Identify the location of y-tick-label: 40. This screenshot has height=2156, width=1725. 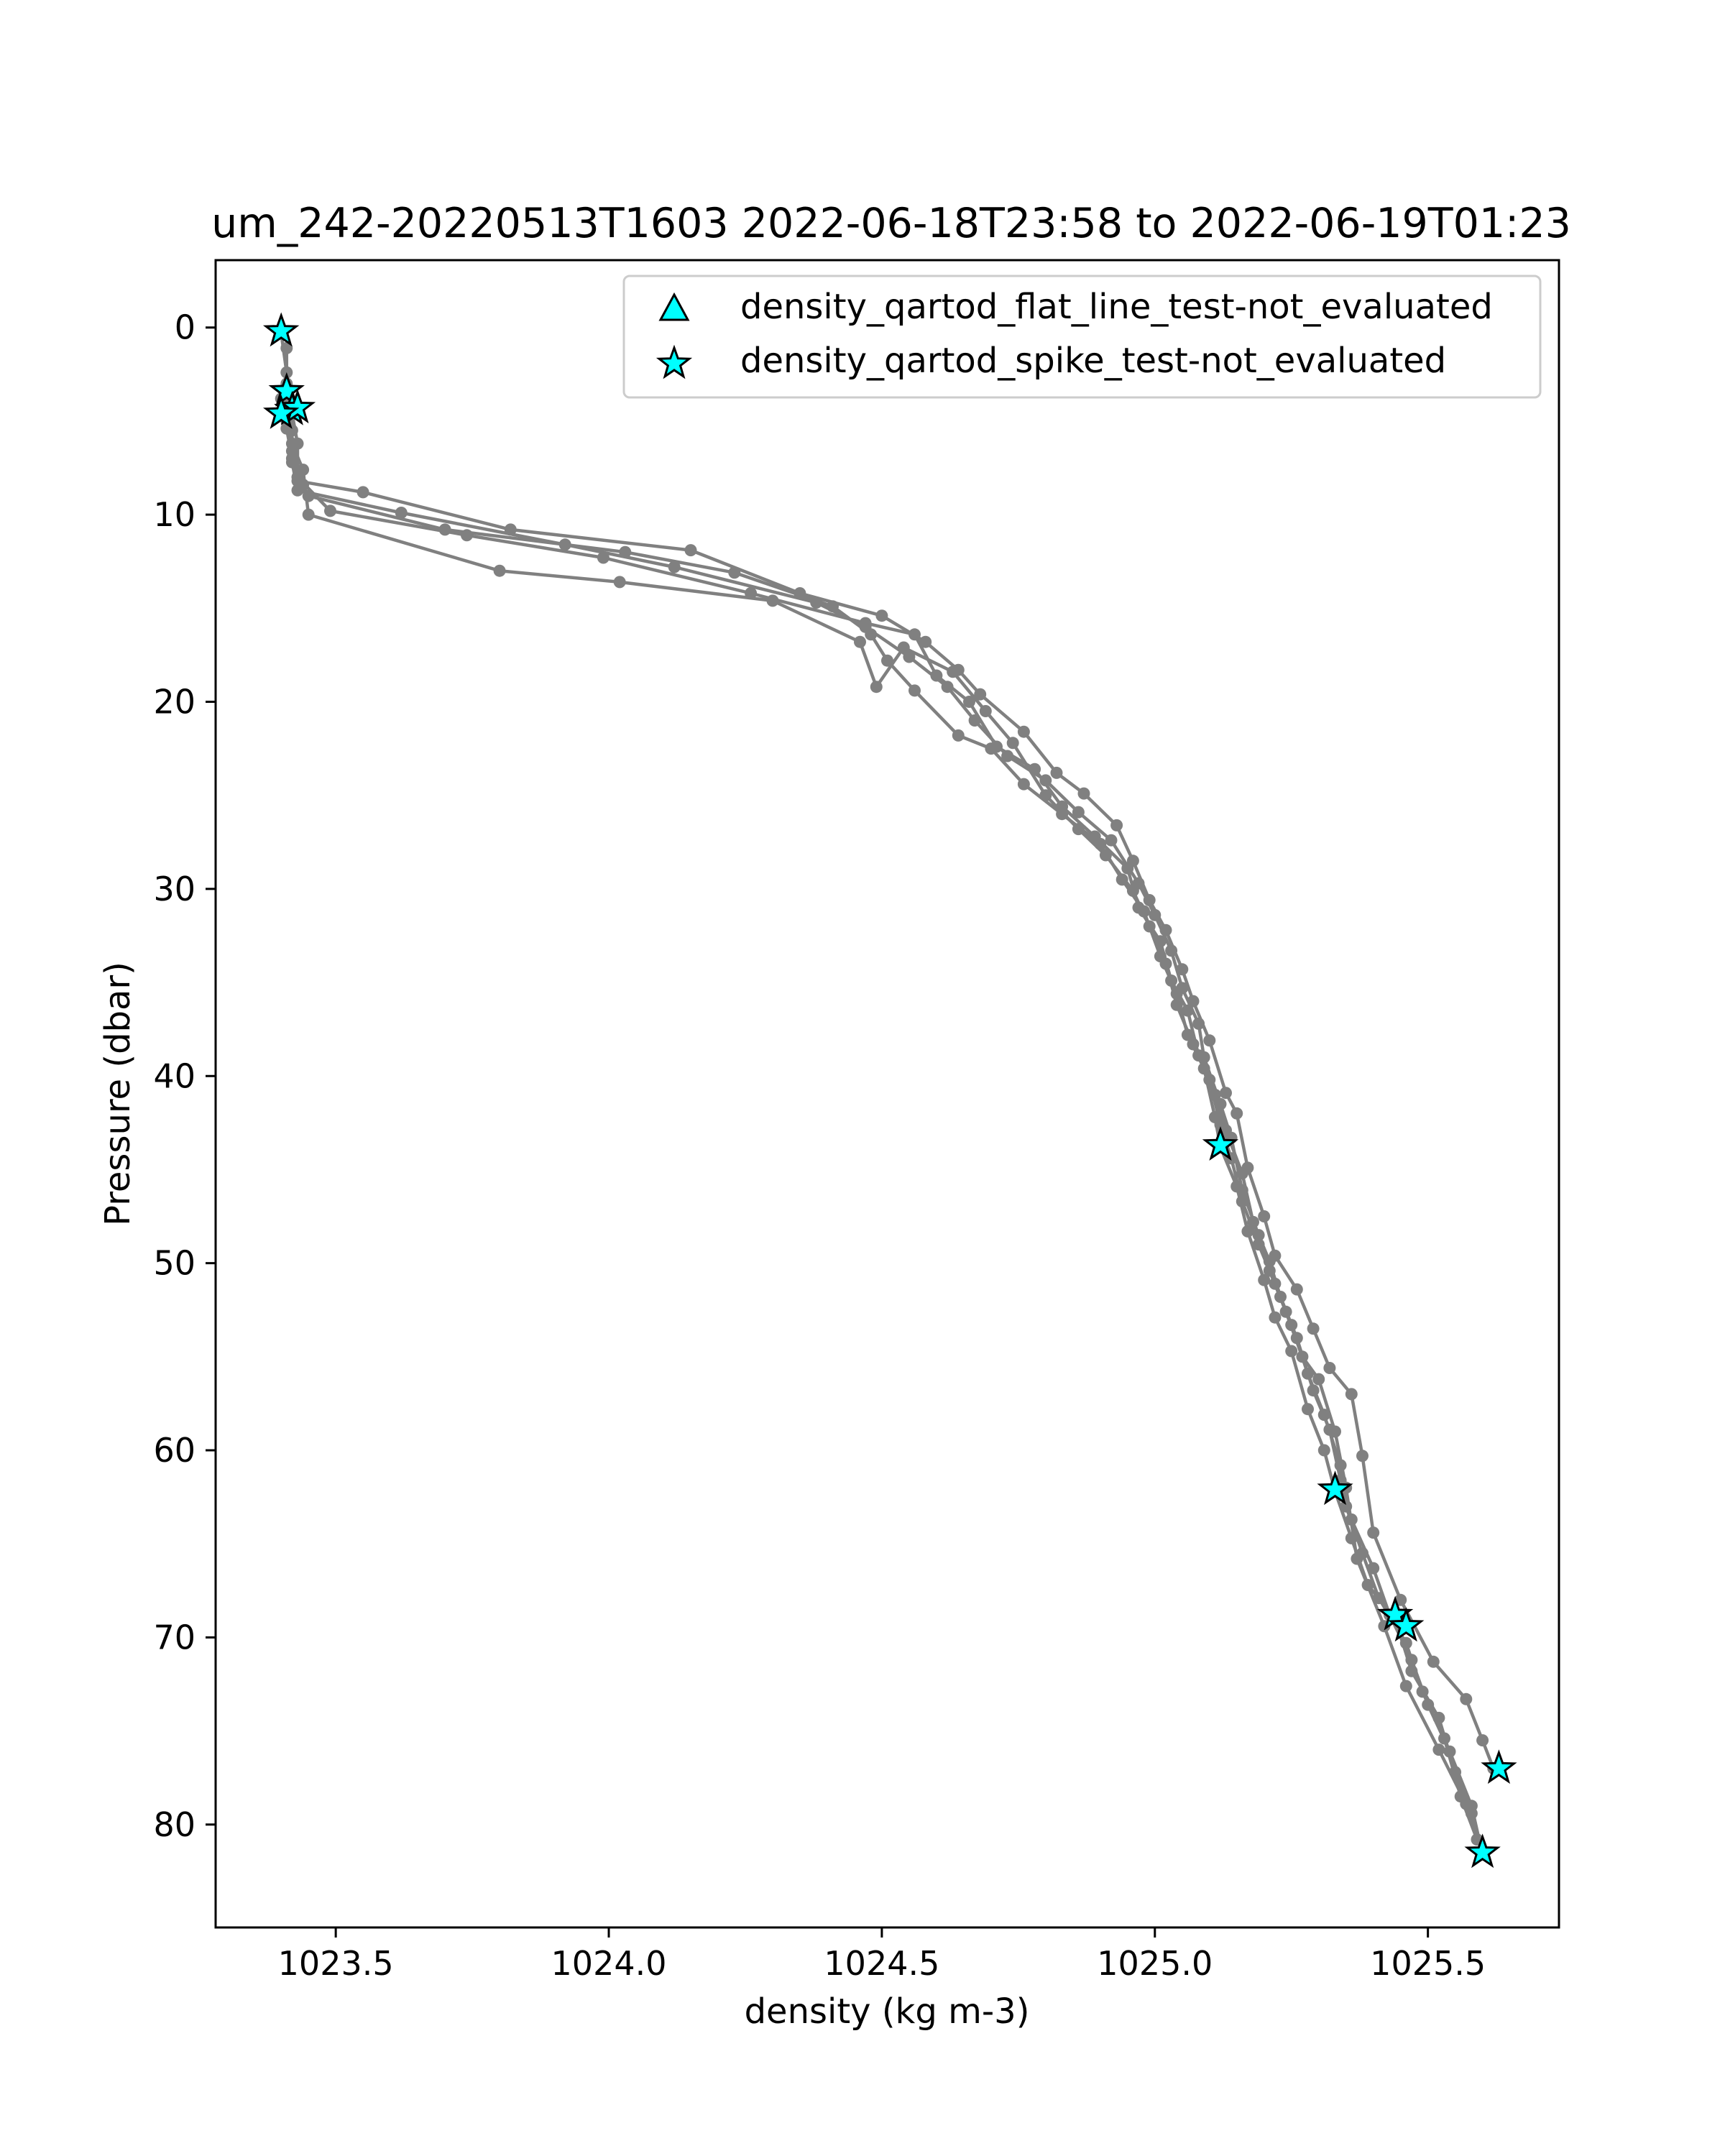
(174, 1075).